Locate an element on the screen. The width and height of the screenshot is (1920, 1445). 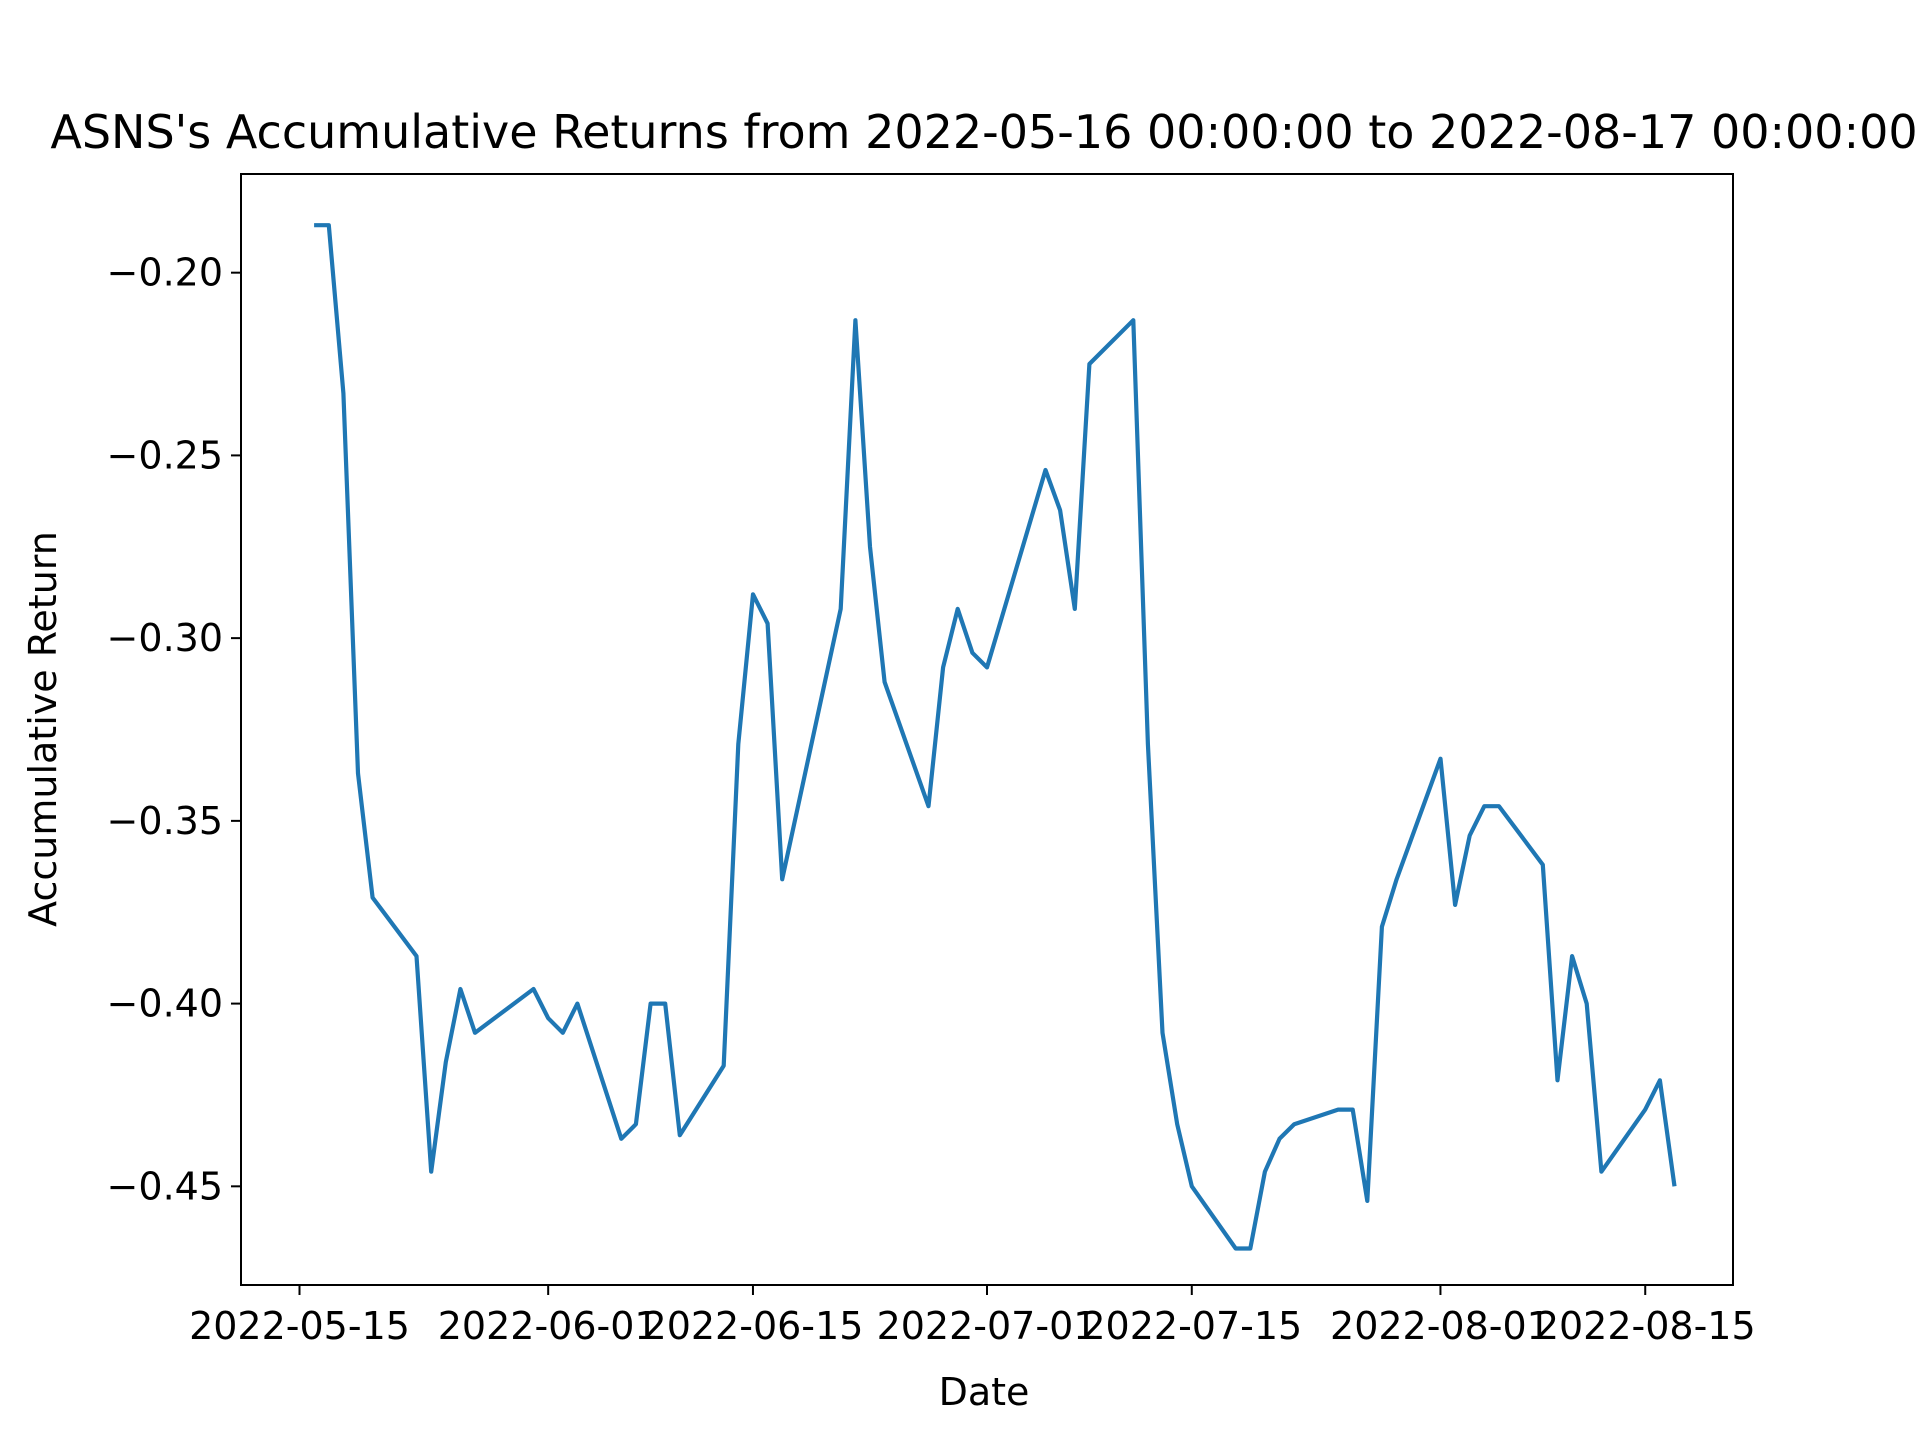
x-tick-label: 2022-08-01 is located at coordinates (1440, 1326).